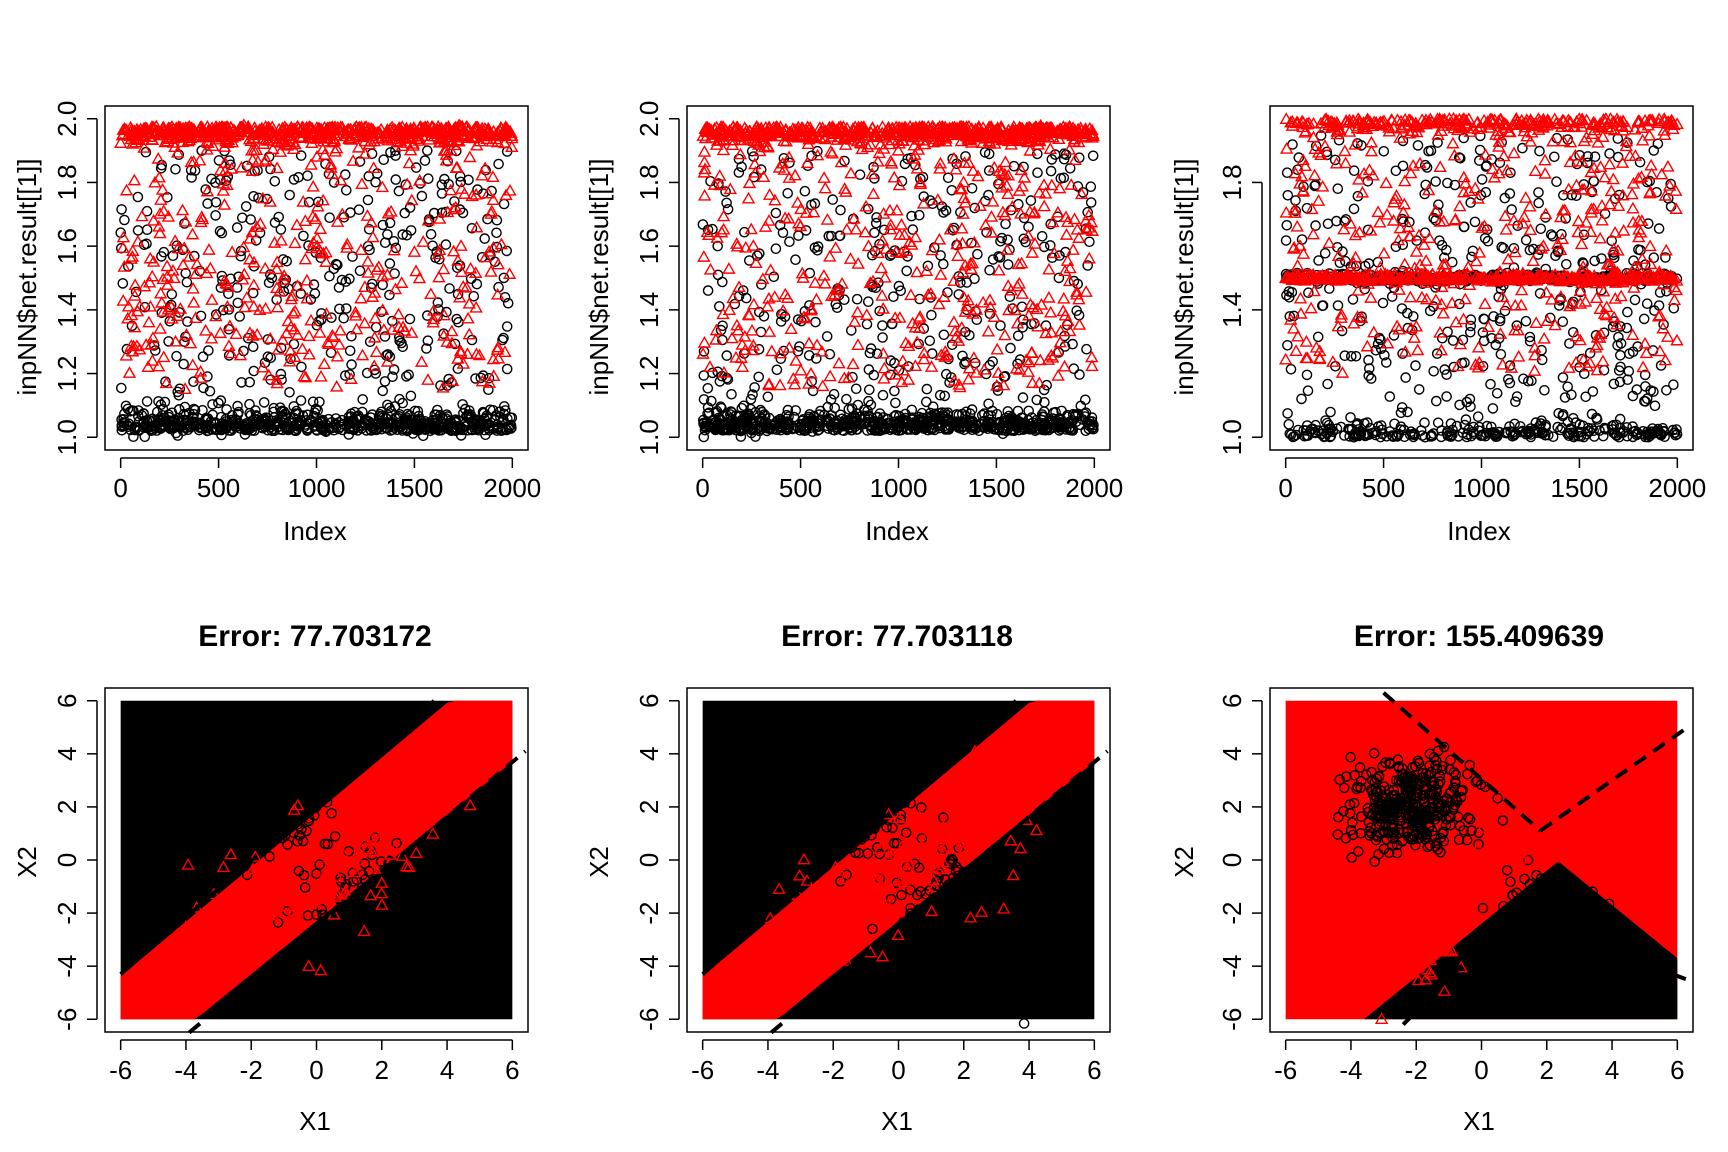 The width and height of the screenshot is (1728, 1152). I want to click on y-tick-label: 1.6, so click(649, 246).